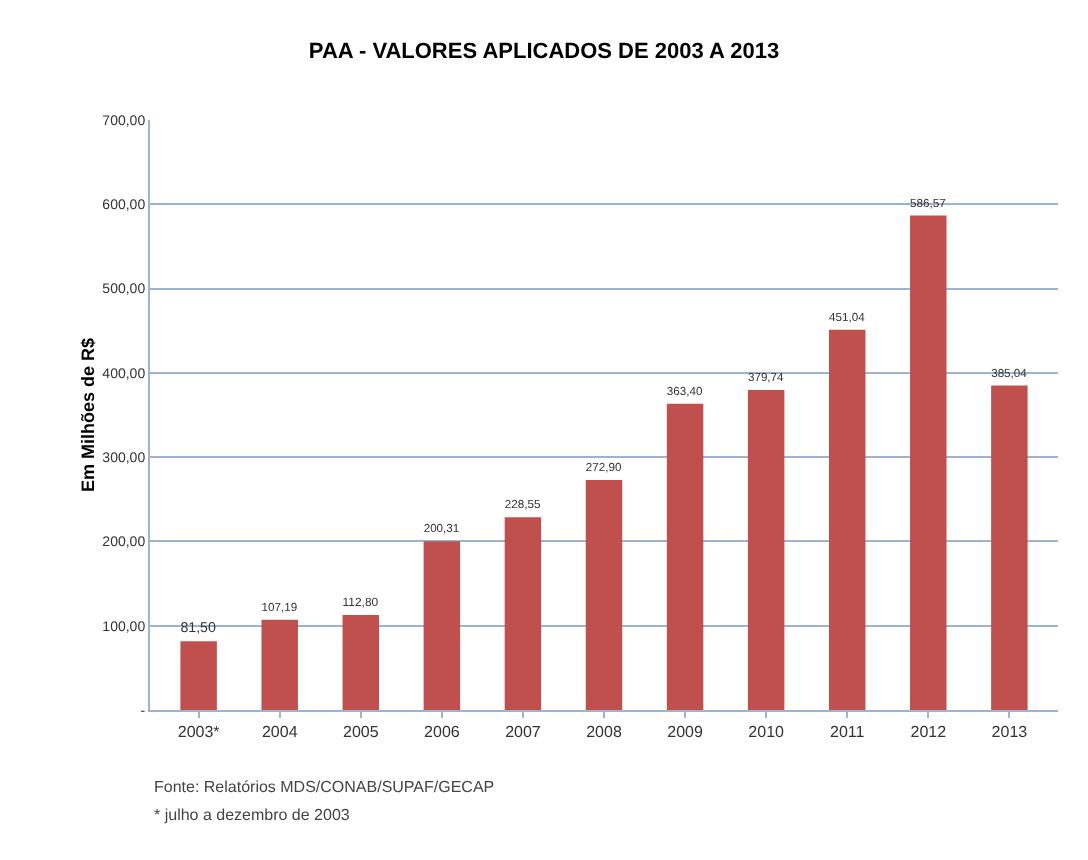  I want to click on x-tick-label: 2005, so click(361, 732).